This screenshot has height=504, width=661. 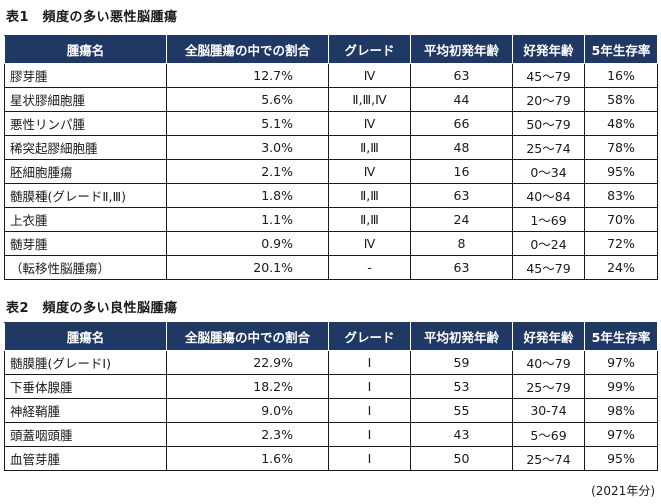 I want to click on common-onset-age-cell: 40〜84, so click(x=548, y=195).